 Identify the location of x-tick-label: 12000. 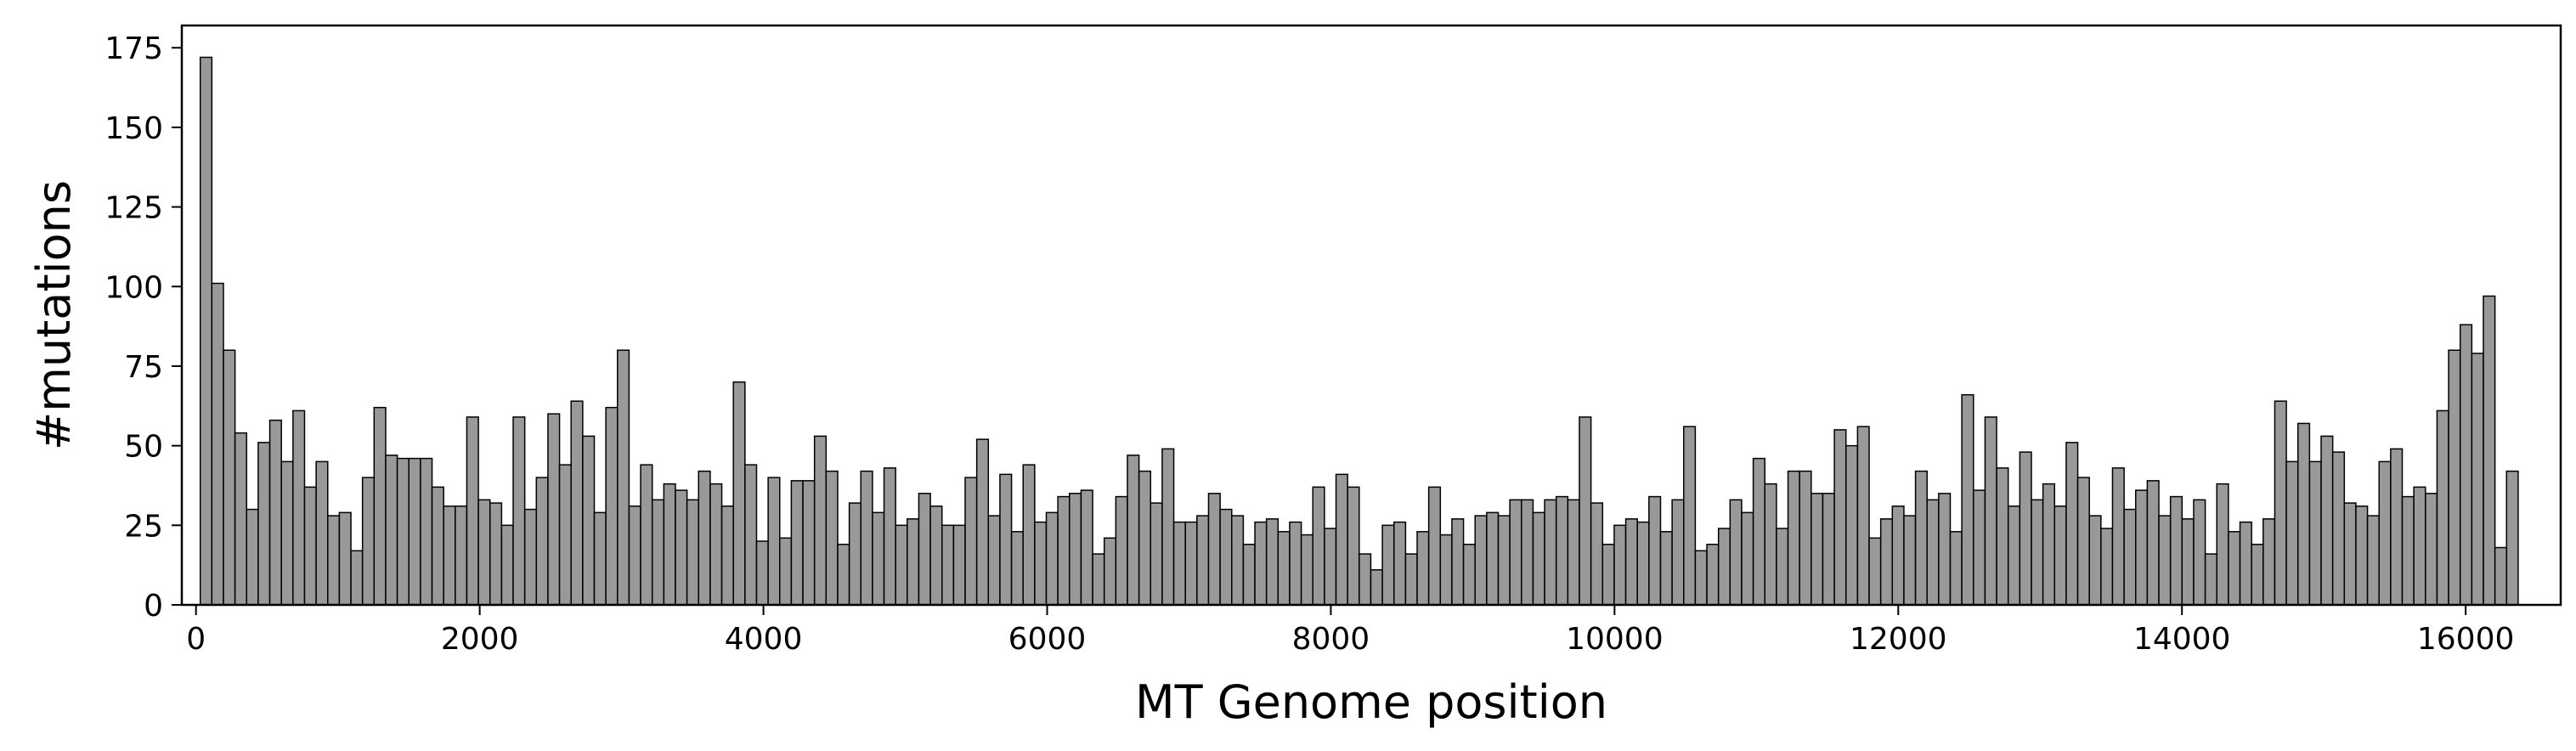
(1898, 639).